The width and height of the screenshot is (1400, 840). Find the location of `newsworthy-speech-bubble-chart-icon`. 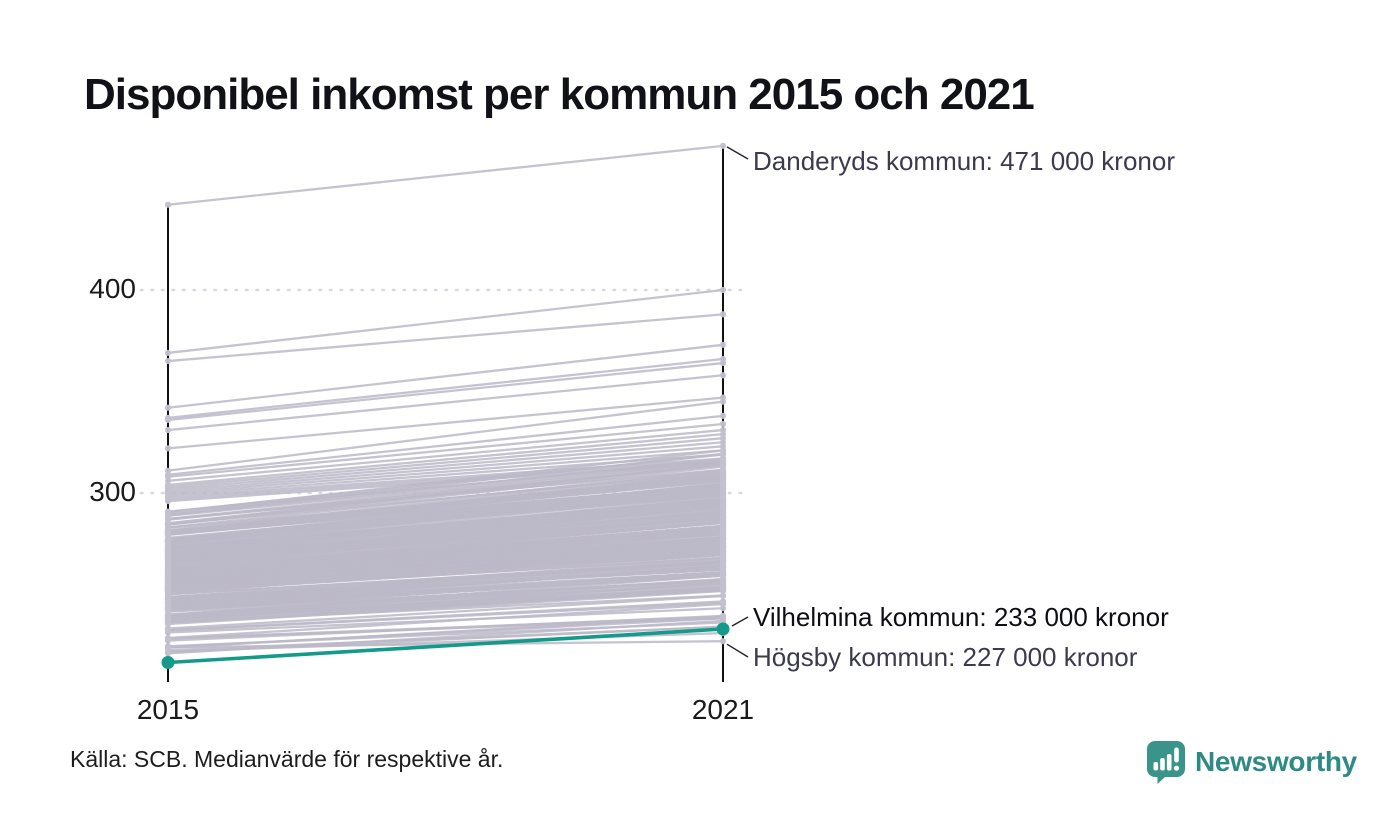

newsworthy-speech-bubble-chart-icon is located at coordinates (1166, 762).